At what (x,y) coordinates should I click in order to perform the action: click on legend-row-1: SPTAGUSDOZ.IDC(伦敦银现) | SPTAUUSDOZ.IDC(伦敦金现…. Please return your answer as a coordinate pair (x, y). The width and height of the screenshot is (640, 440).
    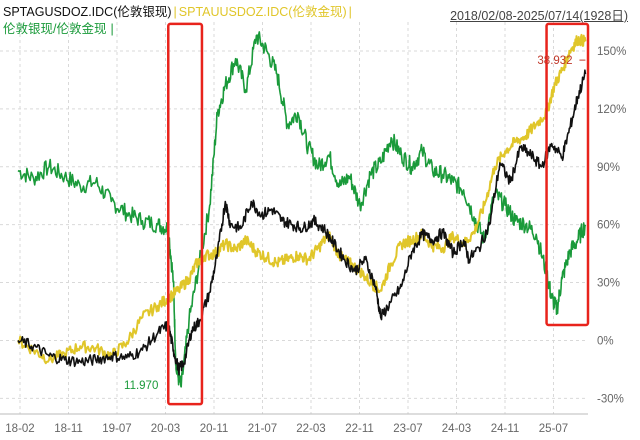
    Looking at the image, I should click on (178, 12).